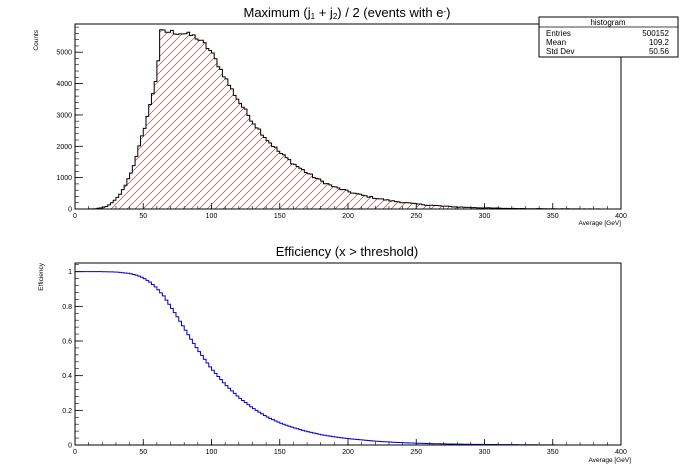  What do you see at coordinates (324, 12) in the screenshot?
I see `title-segment: + j` at bounding box center [324, 12].